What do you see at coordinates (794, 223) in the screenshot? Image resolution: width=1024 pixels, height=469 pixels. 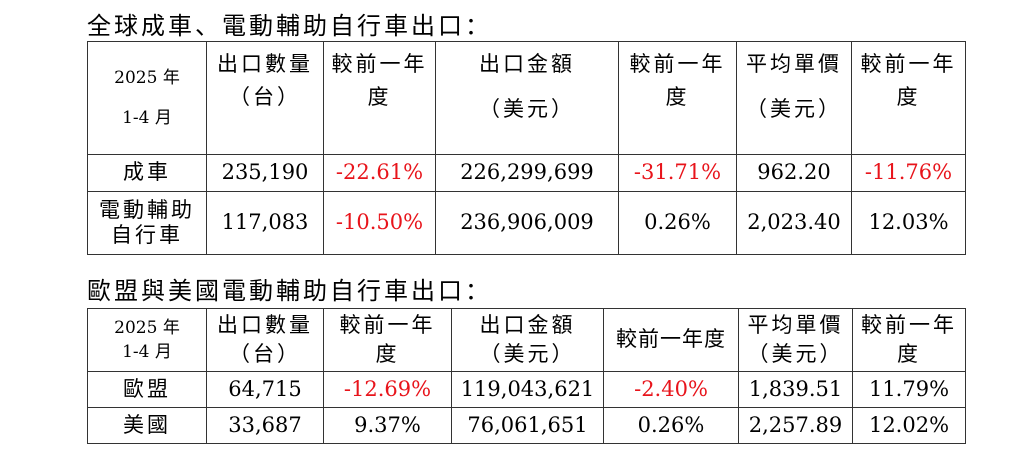 I see `average-price: 2,023.40` at bounding box center [794, 223].